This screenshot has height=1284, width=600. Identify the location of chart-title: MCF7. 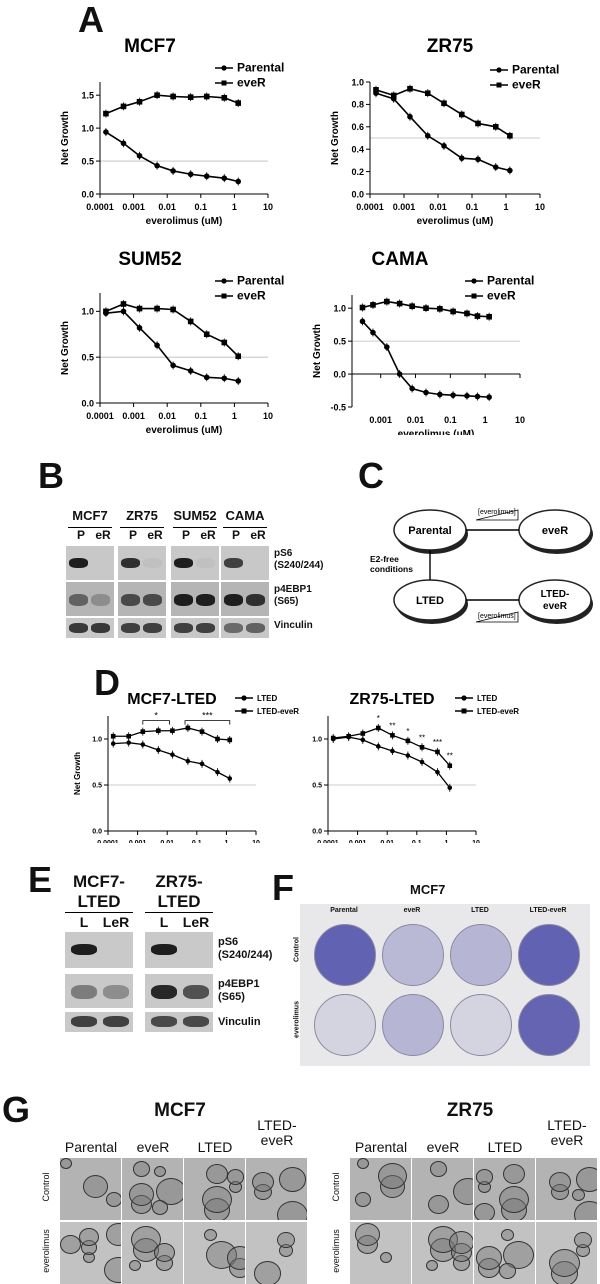
(150, 46).